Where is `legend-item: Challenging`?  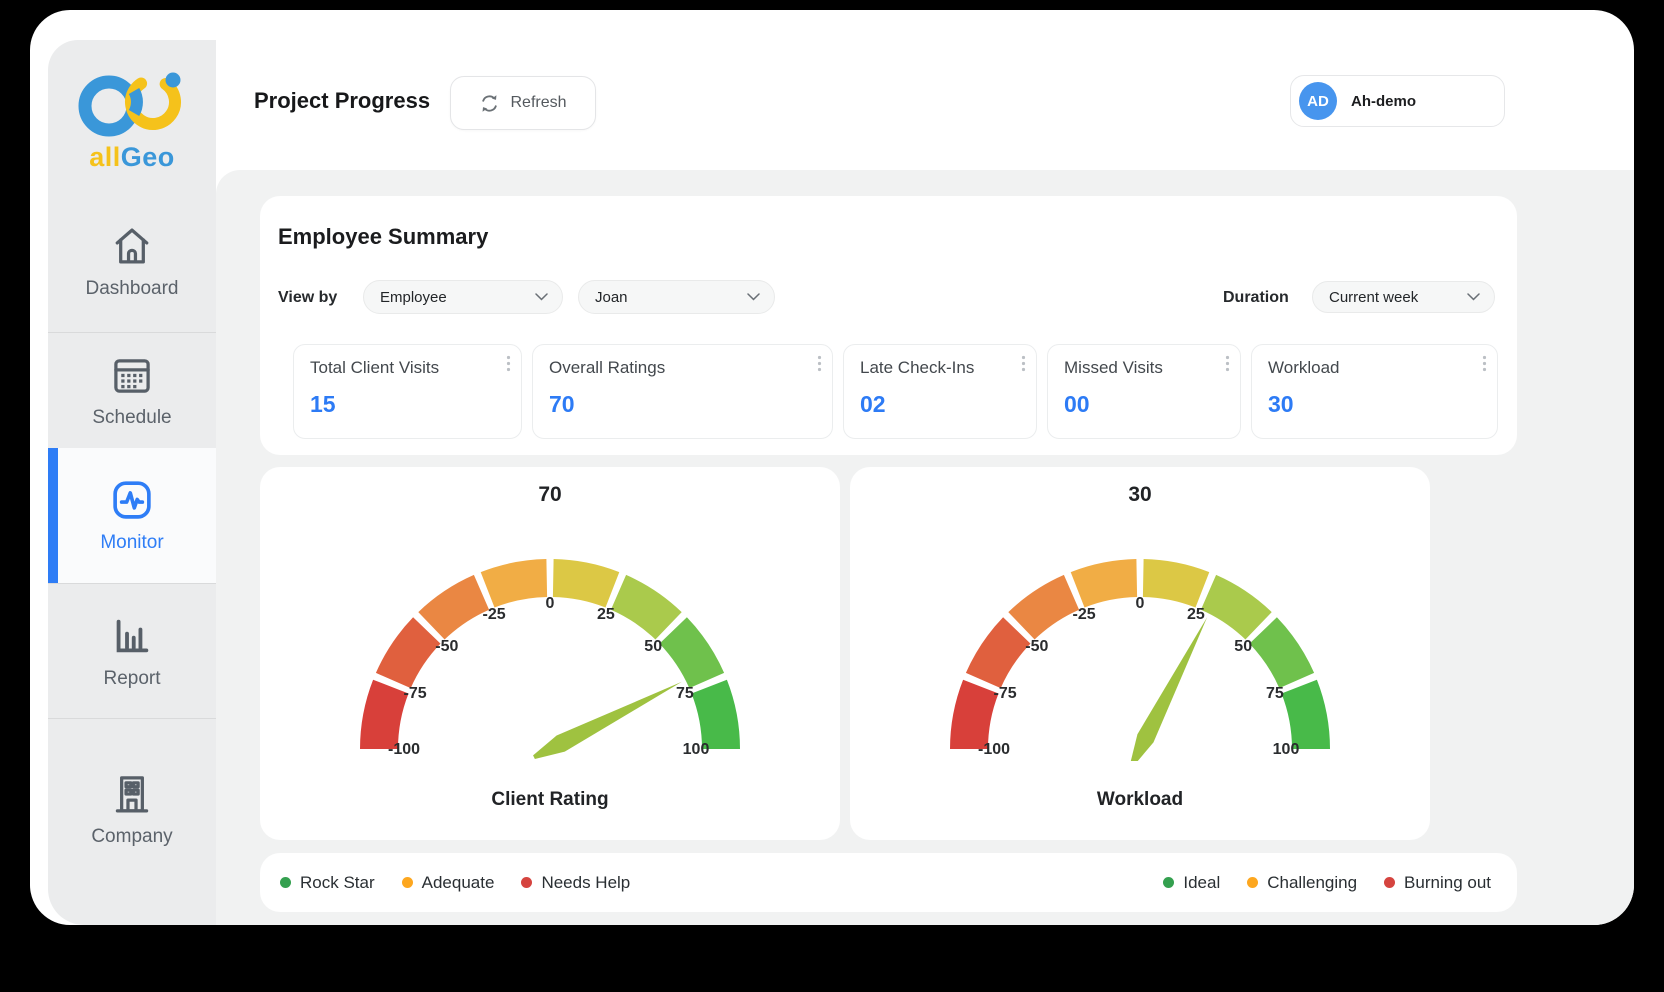 legend-item: Challenging is located at coordinates (1302, 883).